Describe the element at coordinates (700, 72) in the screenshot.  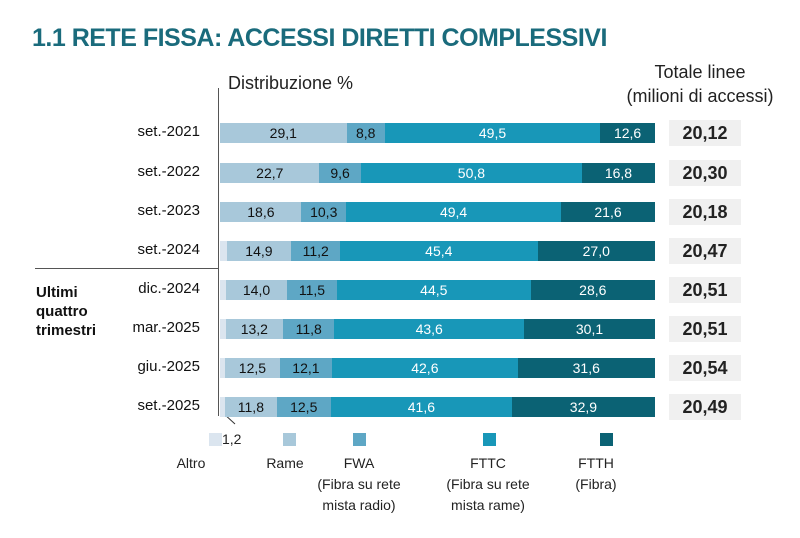
I see `totals-header-line: Totale linee` at that location.